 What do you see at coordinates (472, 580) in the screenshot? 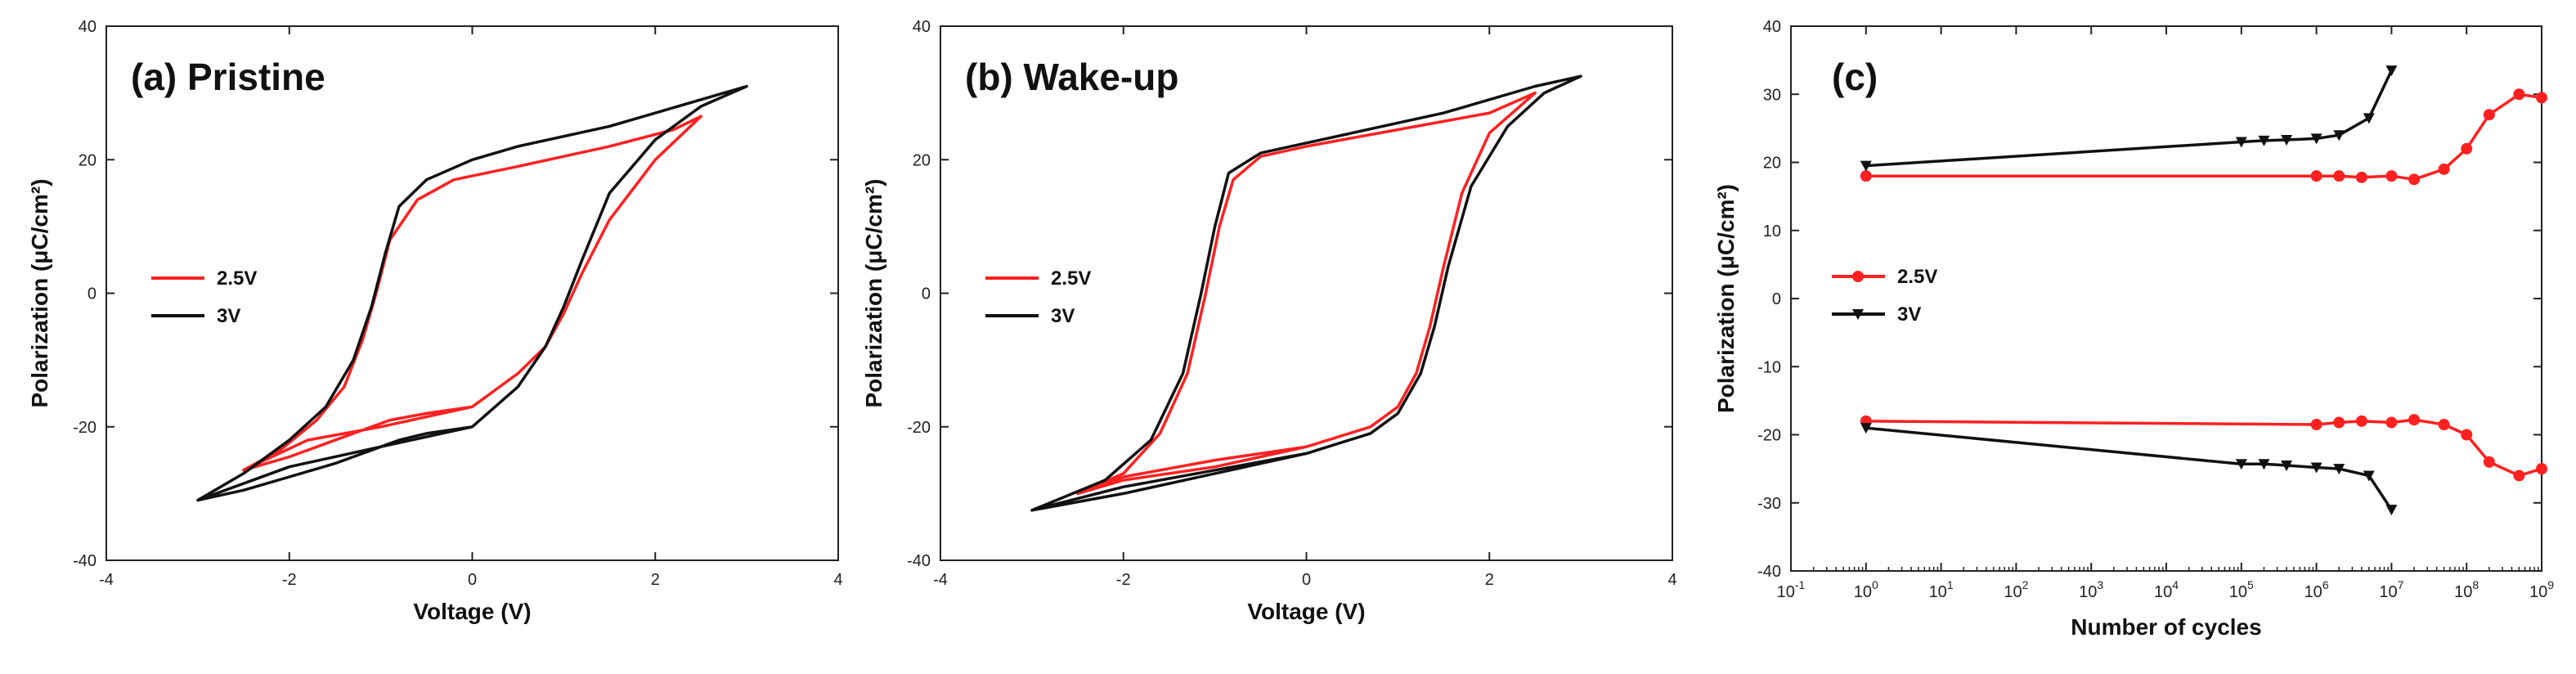
I see `x-tick-label: 0` at bounding box center [472, 580].